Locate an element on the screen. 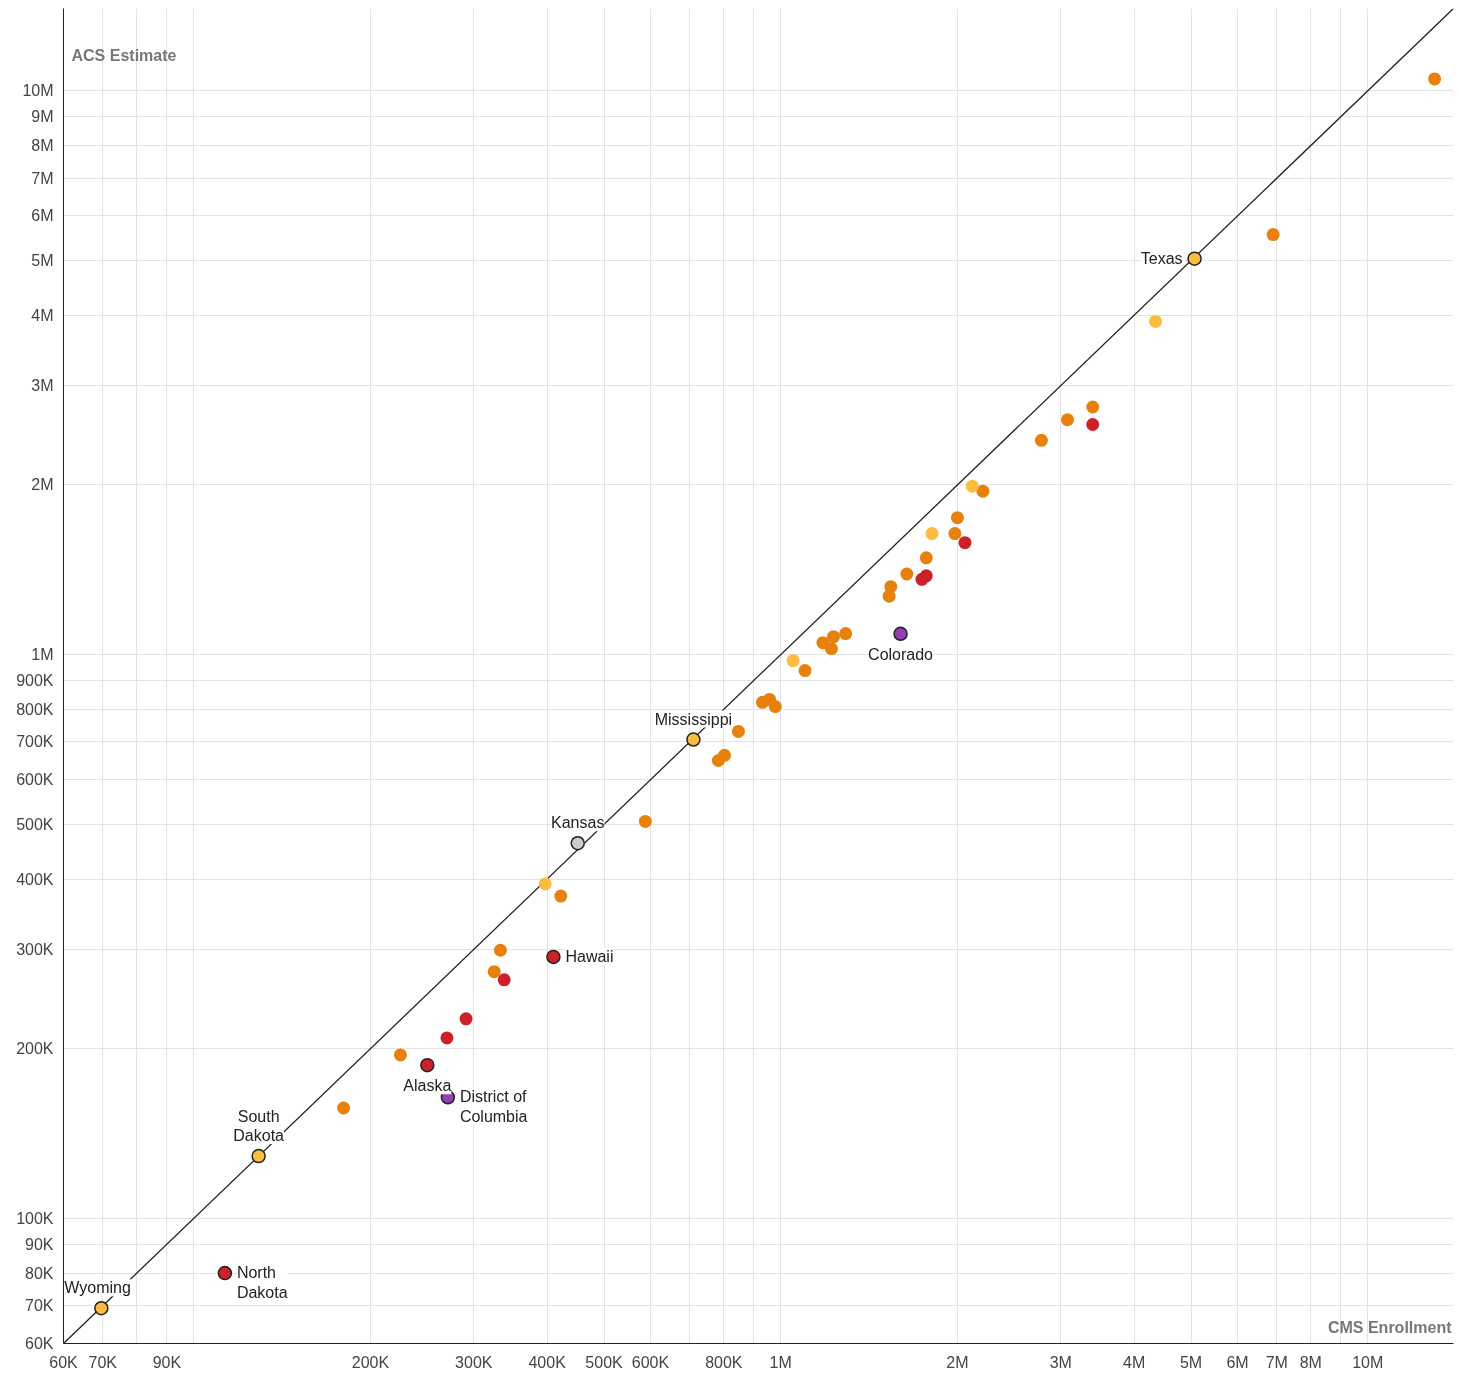 Image resolution: width=1459 pixels, height=1373 pixels. annotation: Mississippi is located at coordinates (693, 719).